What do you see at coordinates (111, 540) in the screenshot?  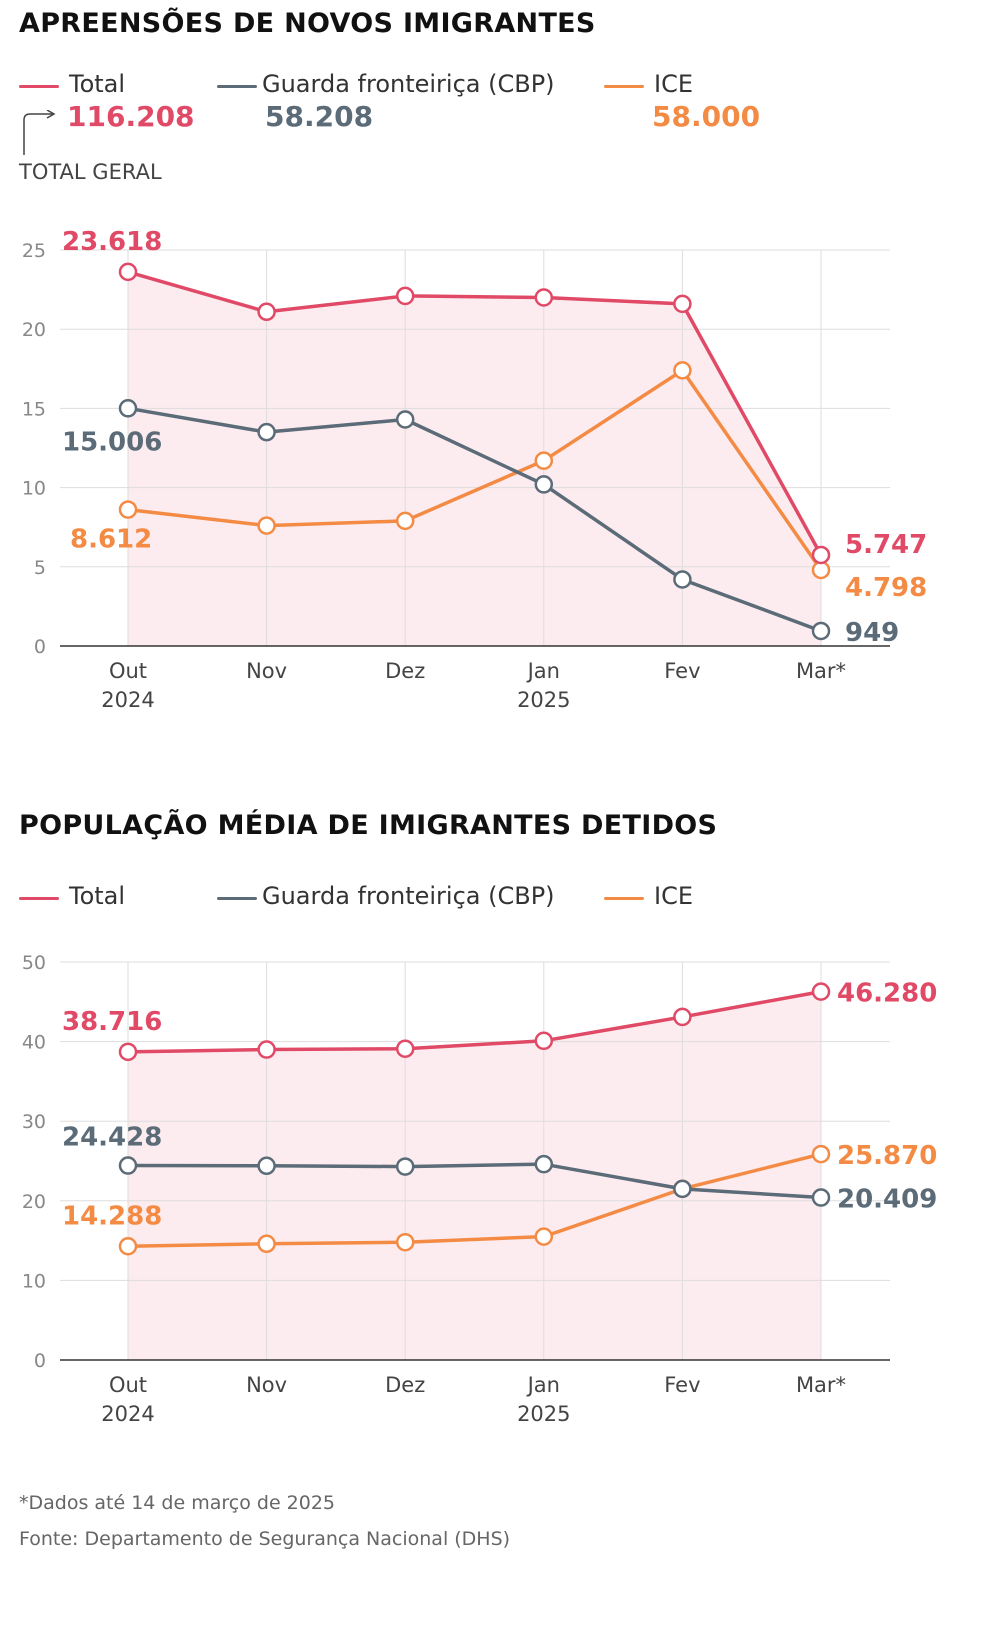 I see `data-label-ice: 8.612` at bounding box center [111, 540].